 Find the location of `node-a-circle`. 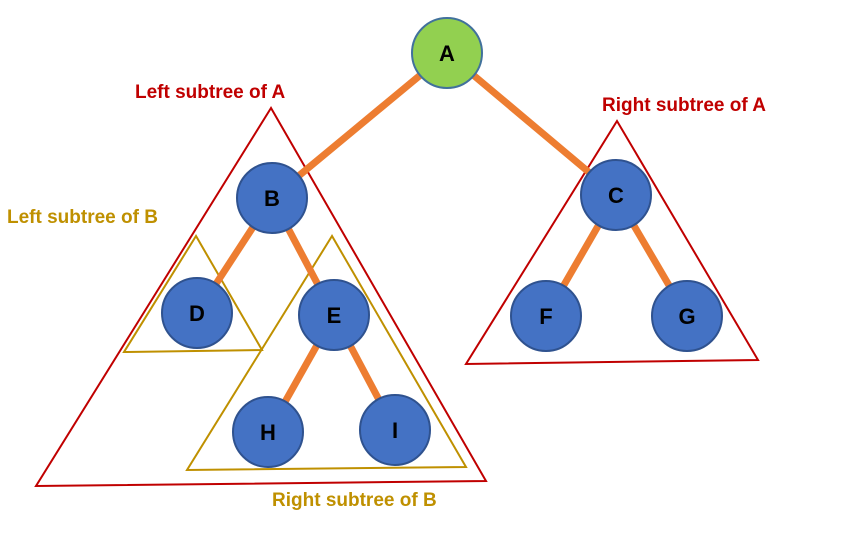

node-a-circle is located at coordinates (447, 53).